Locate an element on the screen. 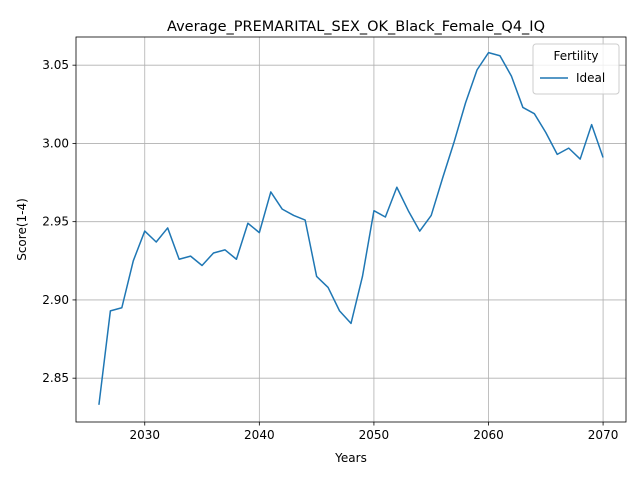 The height and width of the screenshot is (484, 640). y-tick-label: 2.85 is located at coordinates (55, 378).